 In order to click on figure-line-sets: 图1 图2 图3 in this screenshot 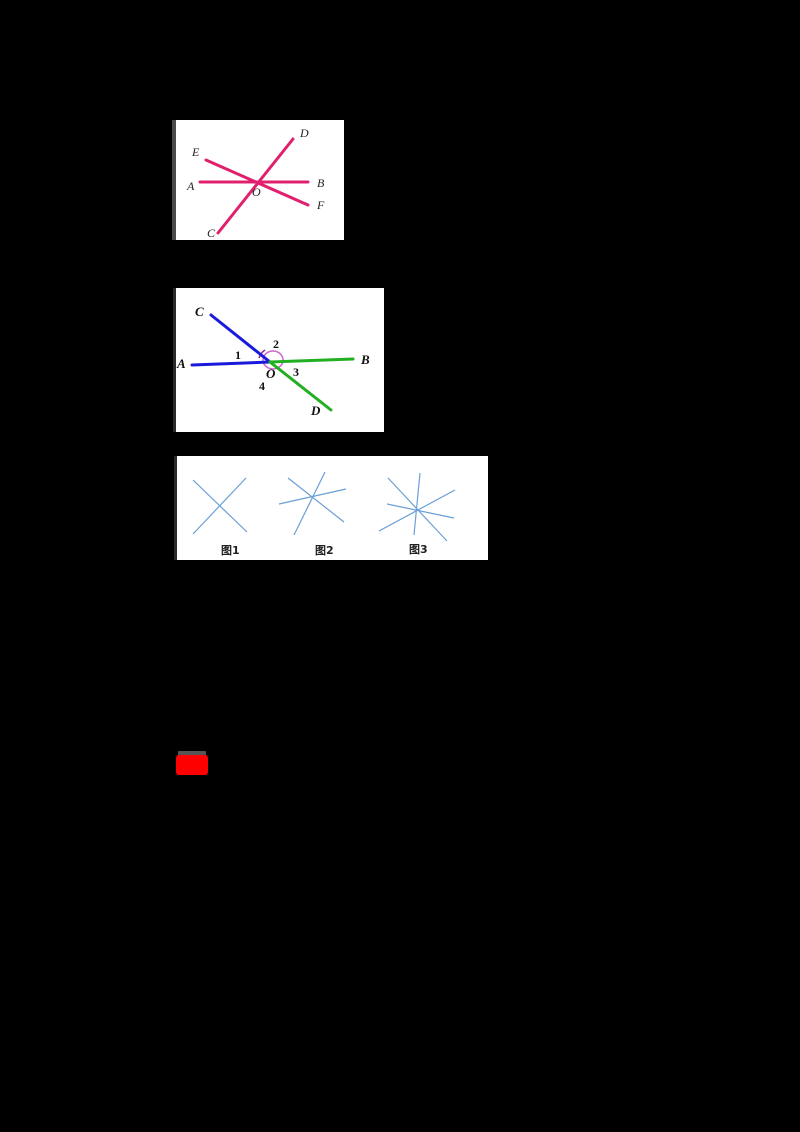, I will do `click(331, 508)`.